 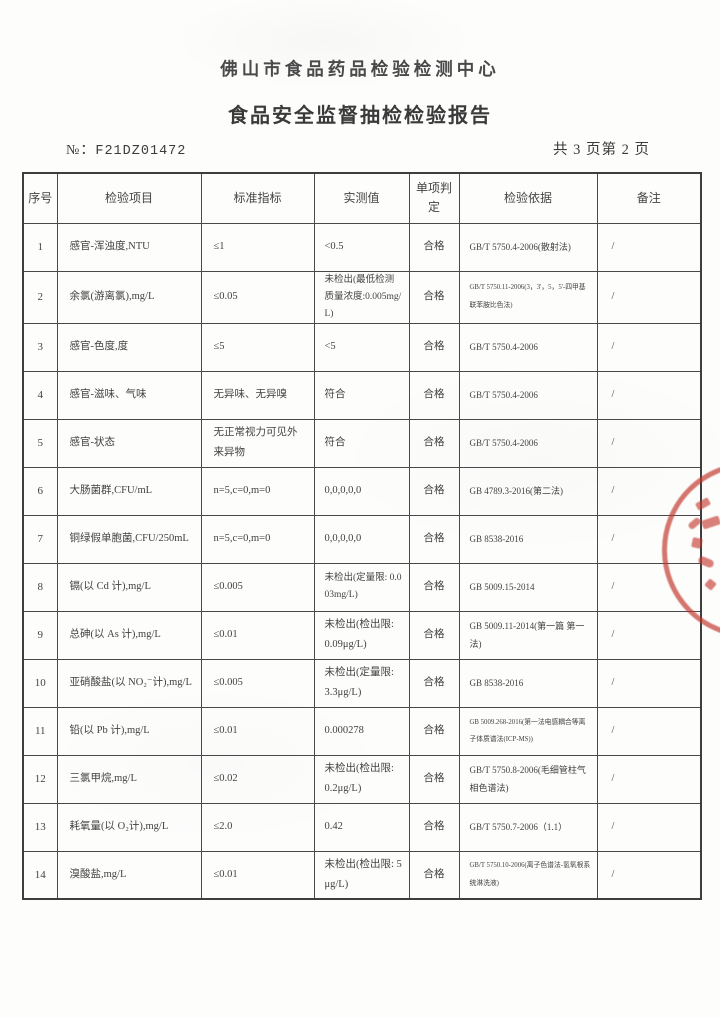 What do you see at coordinates (257, 247) in the screenshot?
I see `cell-standard: ≤1` at bounding box center [257, 247].